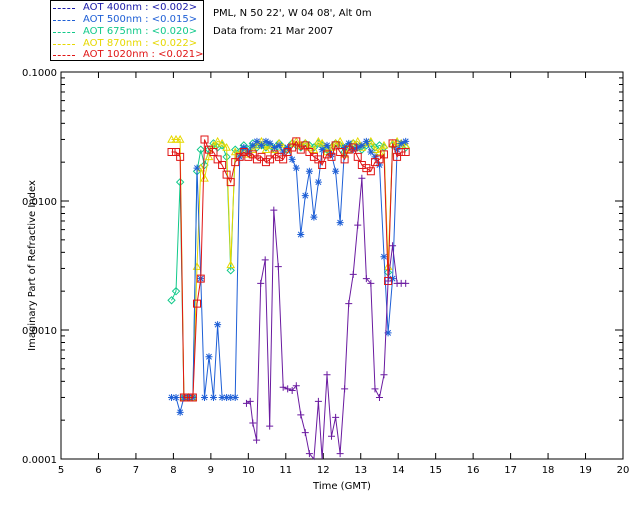  I want to click on x-tick-label: 9, so click(211, 470).